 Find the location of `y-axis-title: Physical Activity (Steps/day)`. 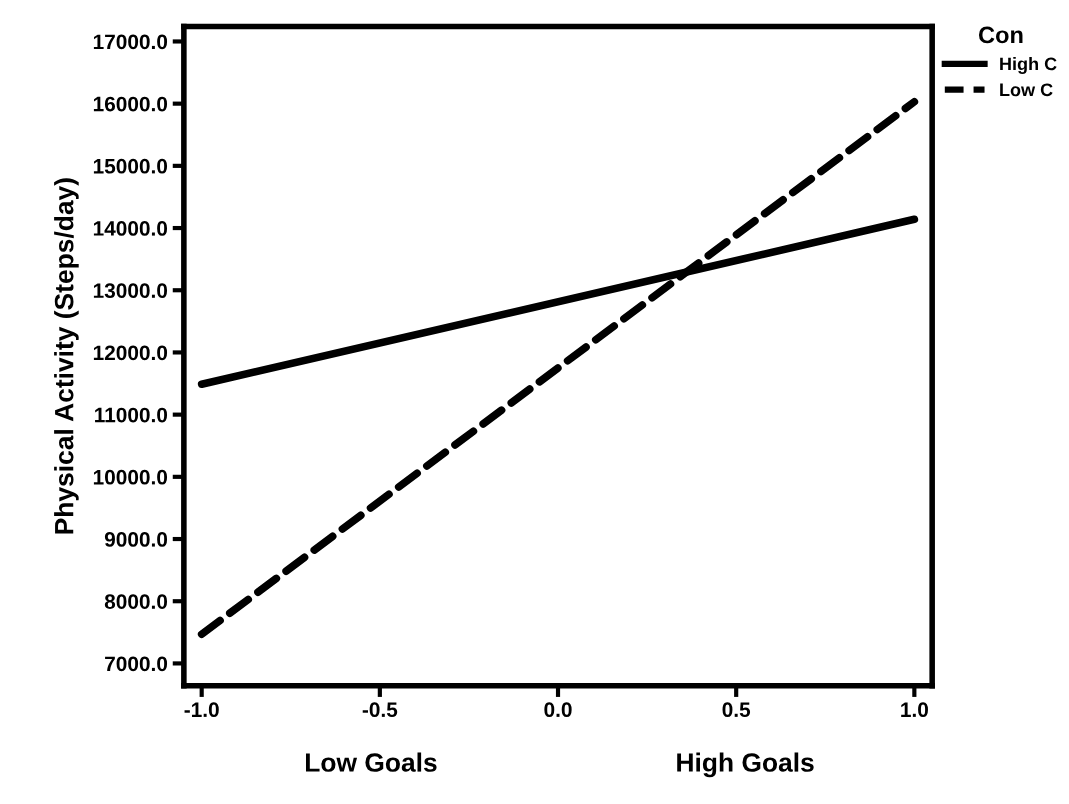

y-axis-title: Physical Activity (Steps/day) is located at coordinates (66, 356).